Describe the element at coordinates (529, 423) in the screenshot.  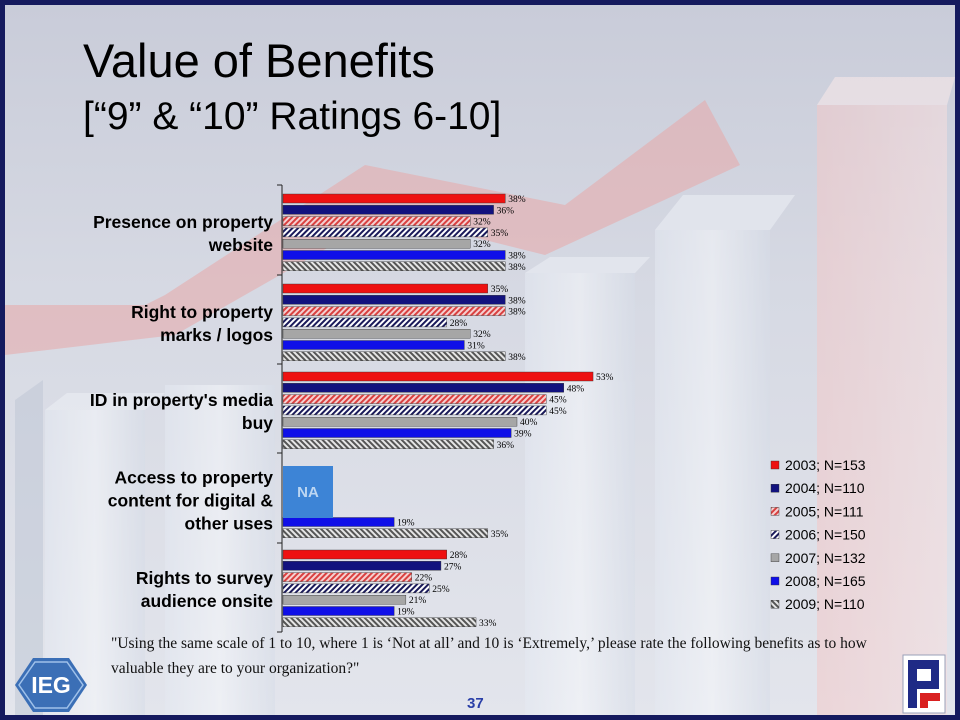
I see `data-label: 40%` at that location.